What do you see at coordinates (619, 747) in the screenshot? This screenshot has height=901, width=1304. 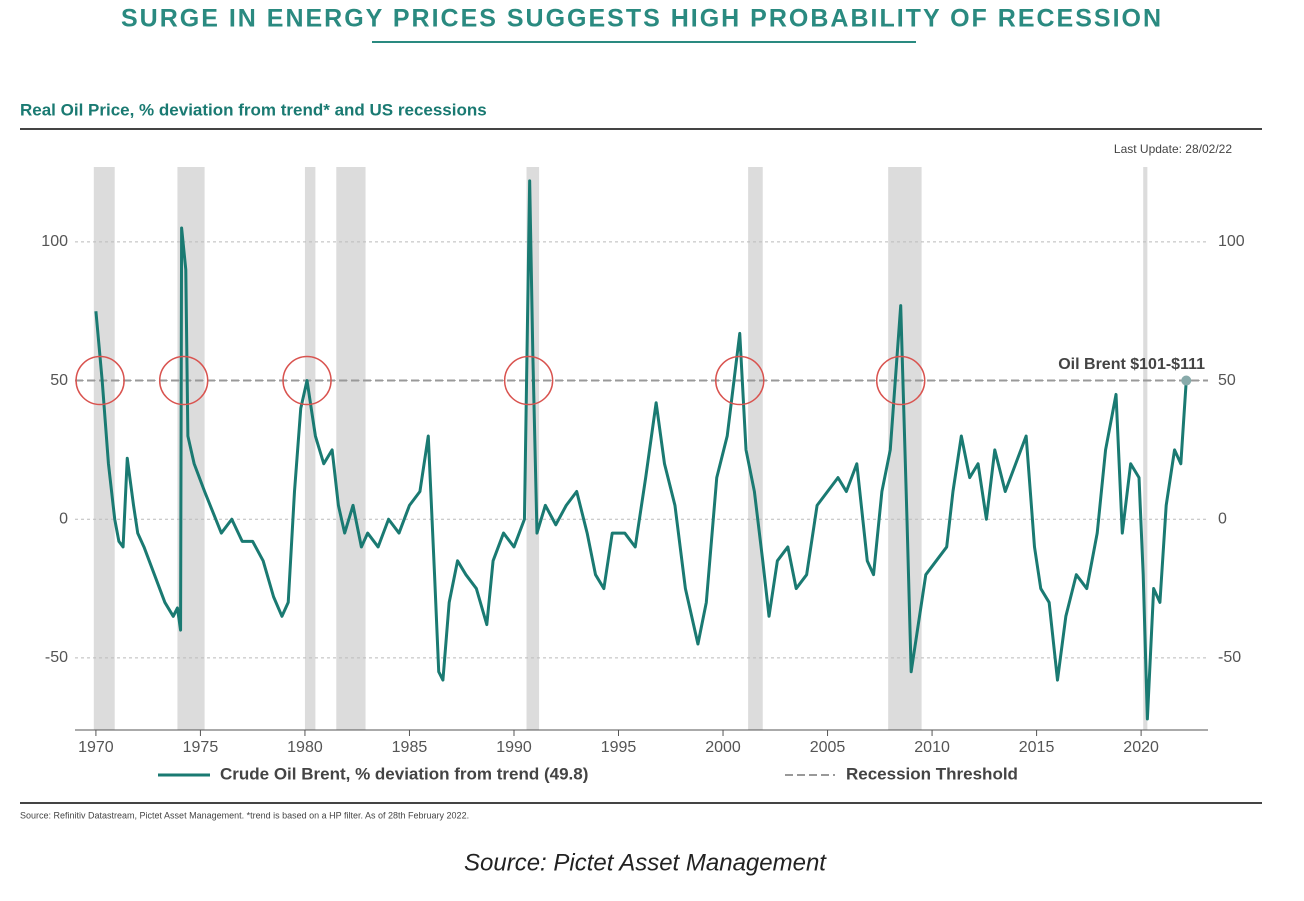 I see `x-tick-label: 1995` at bounding box center [619, 747].